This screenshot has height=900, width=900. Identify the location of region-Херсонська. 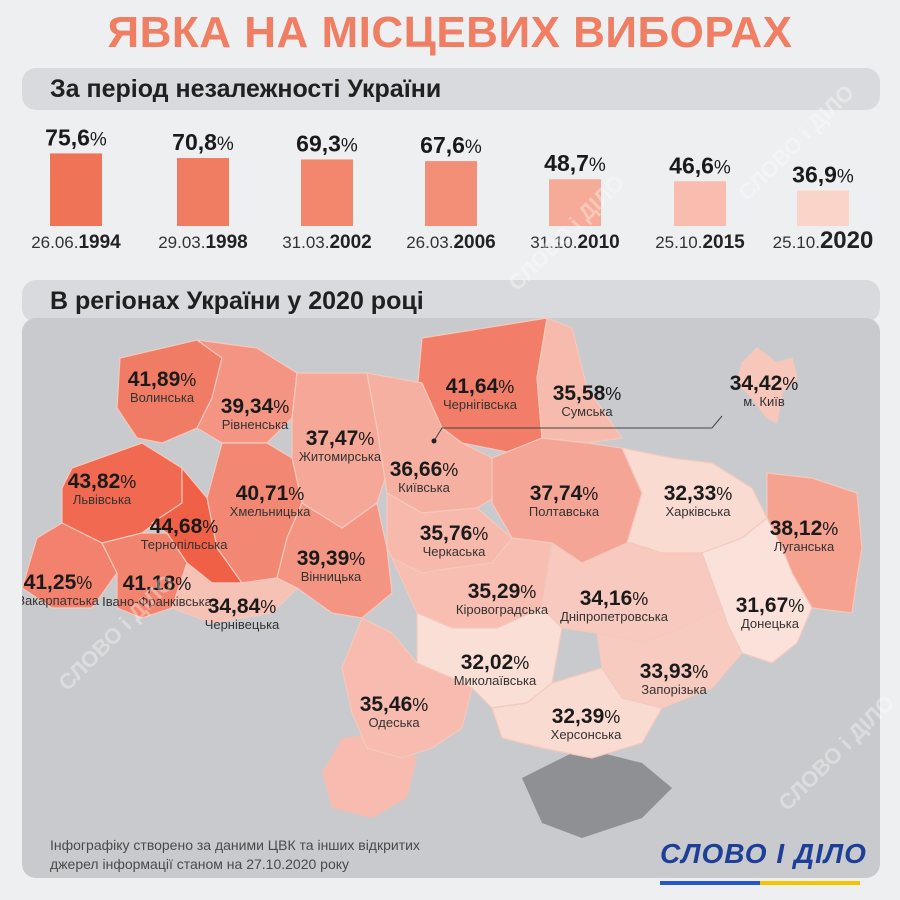
(577, 713).